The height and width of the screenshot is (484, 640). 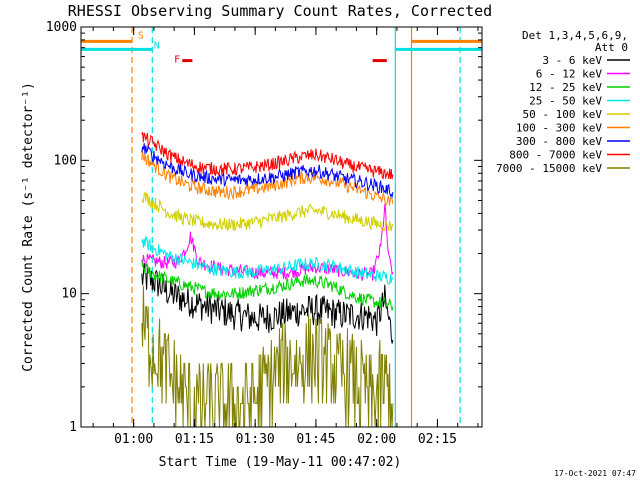 I want to click on legend-label-4: 50 - 100 keV, so click(x=563, y=114).